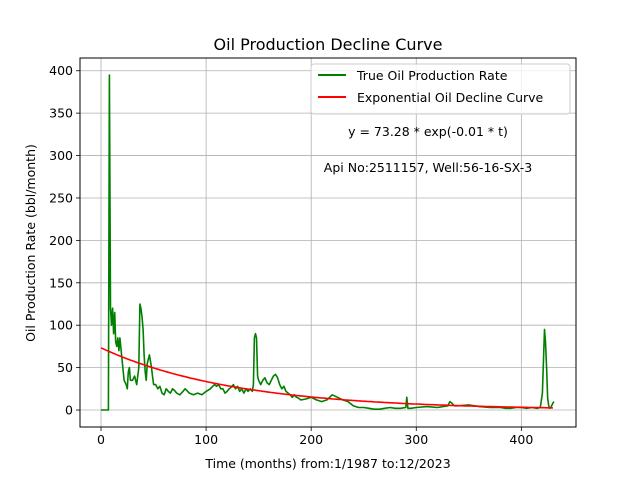 This screenshot has width=640, height=480. Describe the element at coordinates (61, 197) in the screenshot. I see `y-tick-label: 250` at that location.